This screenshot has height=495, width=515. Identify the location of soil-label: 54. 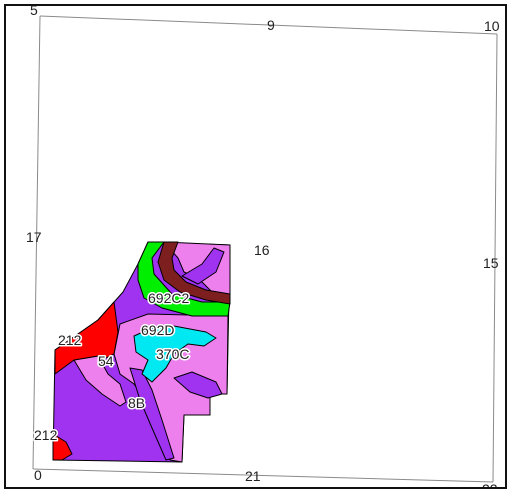
(106, 361).